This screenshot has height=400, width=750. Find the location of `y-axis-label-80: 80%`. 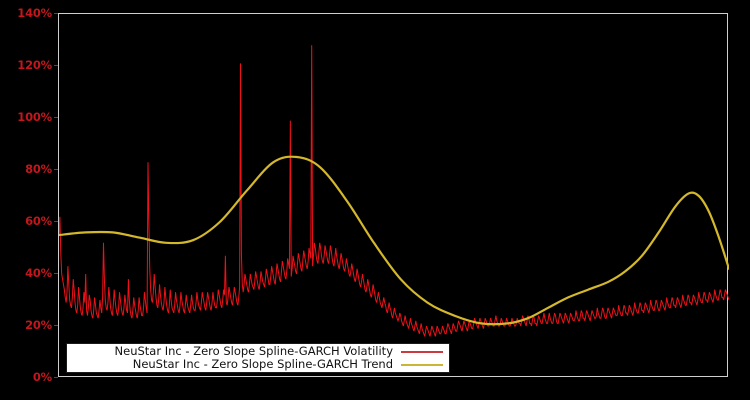

y-axis-label-80: 80% is located at coordinates (38, 169).